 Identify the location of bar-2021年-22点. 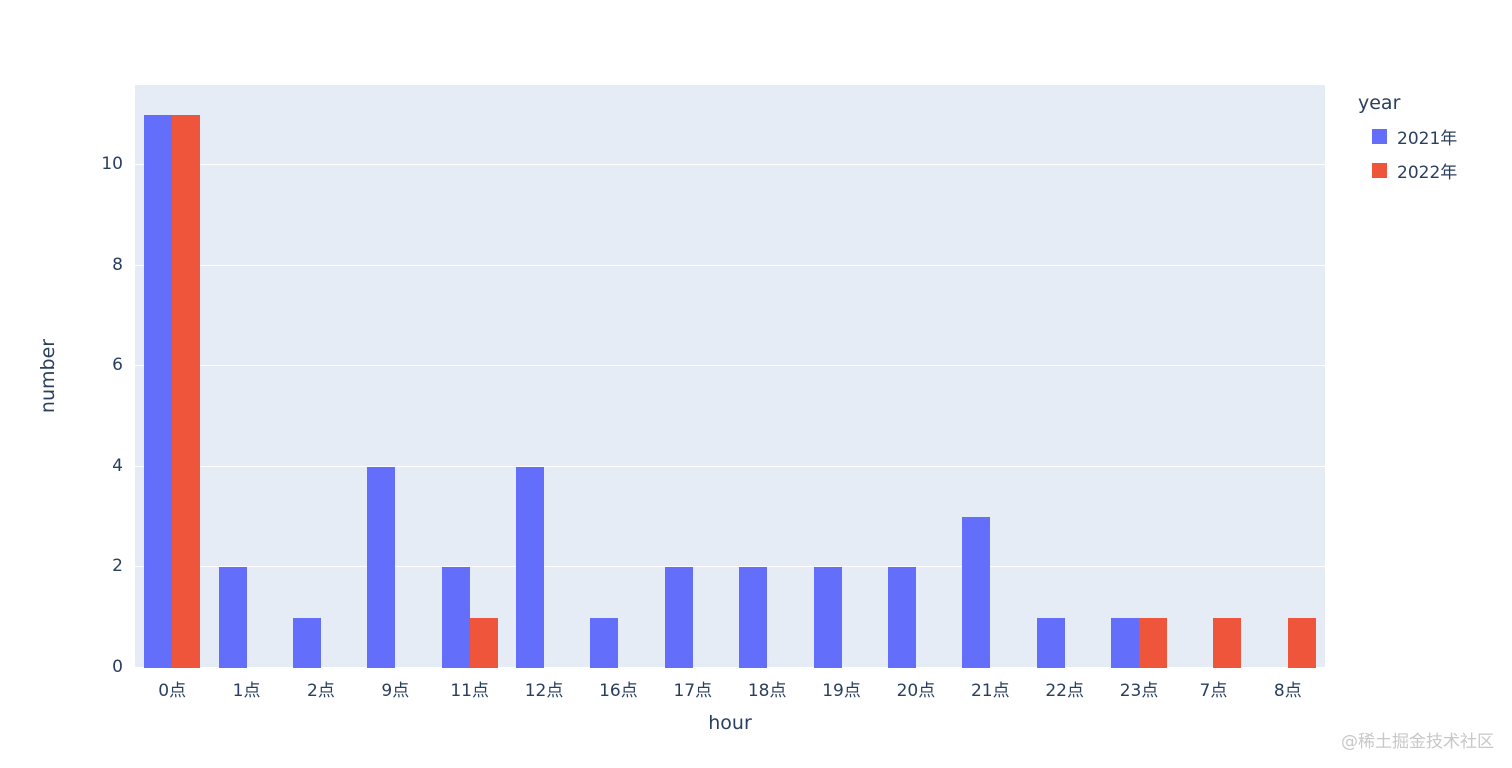
(1050, 642).